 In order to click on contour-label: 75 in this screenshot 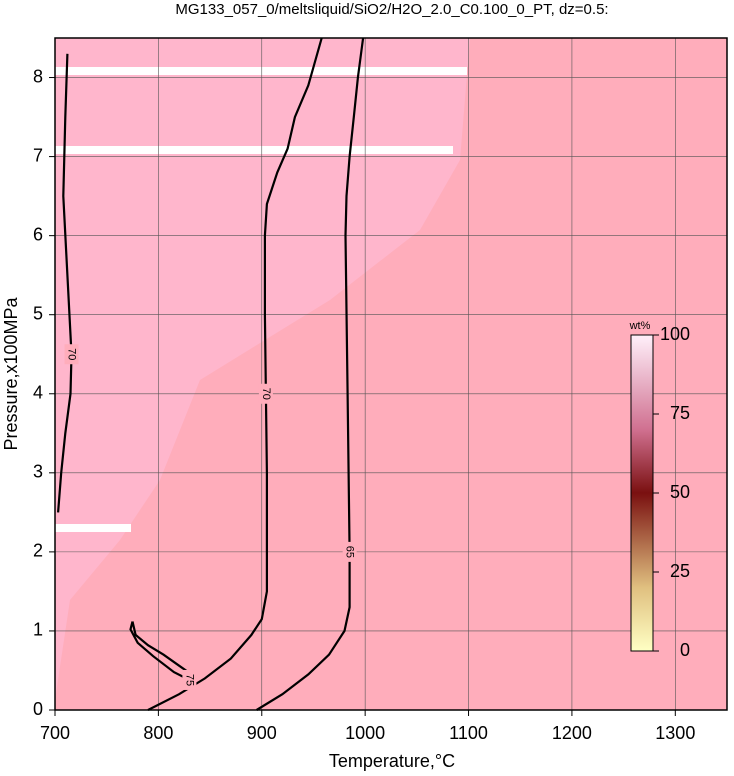, I will do `click(189, 680)`.